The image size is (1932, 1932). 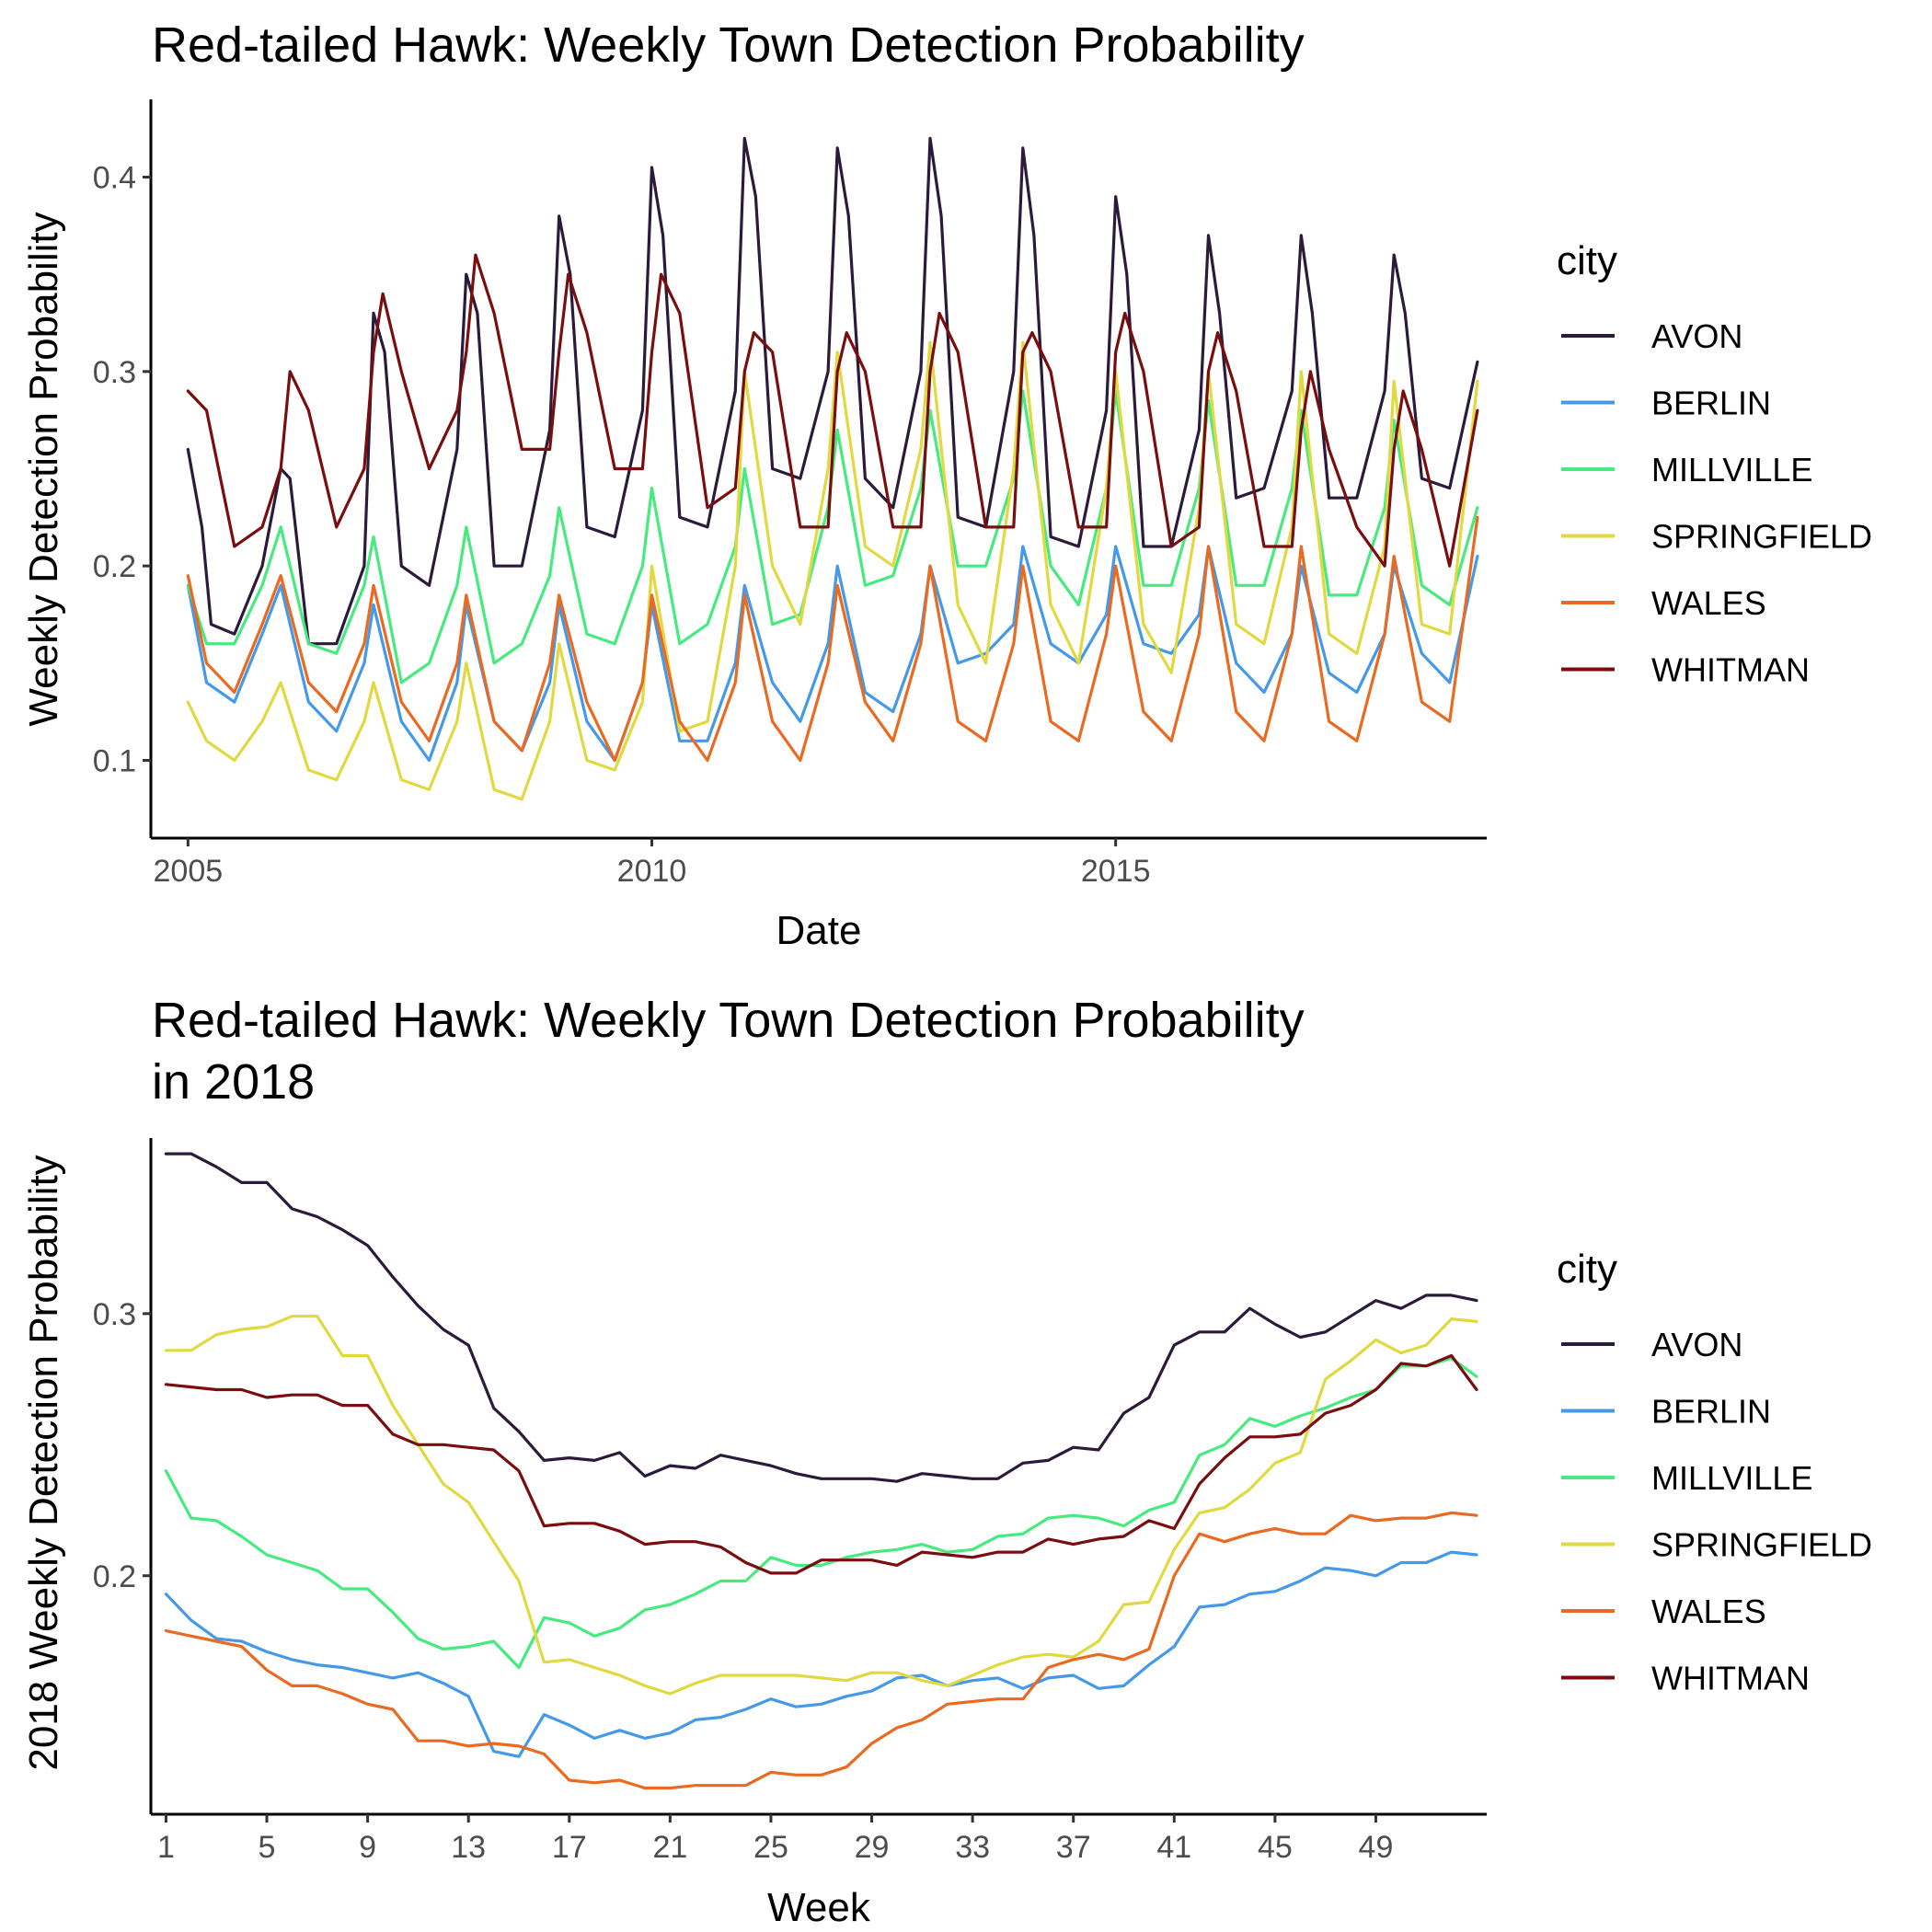 I want to click on x-tick-label: 49, so click(x=1376, y=1847).